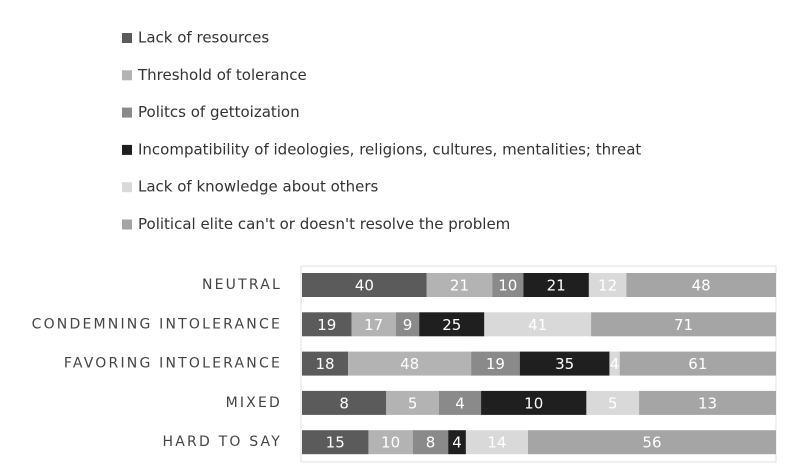 The image size is (798, 472). What do you see at coordinates (173, 364) in the screenshot?
I see `category-label: FAVORING INTOLERANCE` at bounding box center [173, 364].